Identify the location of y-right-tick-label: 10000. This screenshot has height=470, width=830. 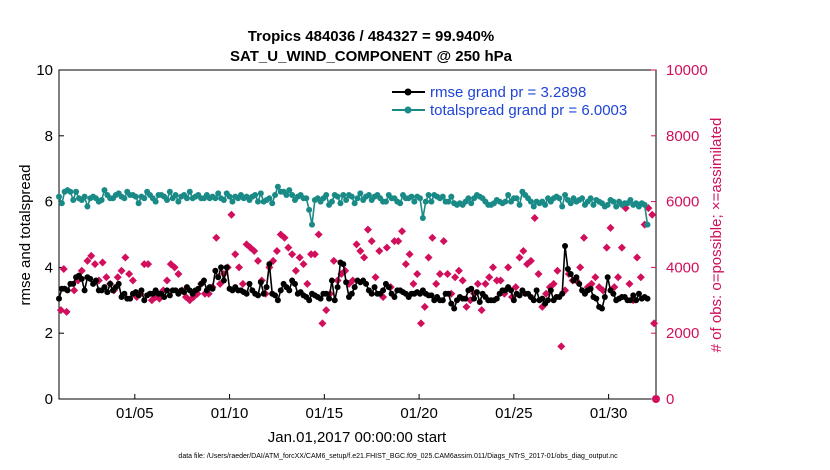
(687, 70).